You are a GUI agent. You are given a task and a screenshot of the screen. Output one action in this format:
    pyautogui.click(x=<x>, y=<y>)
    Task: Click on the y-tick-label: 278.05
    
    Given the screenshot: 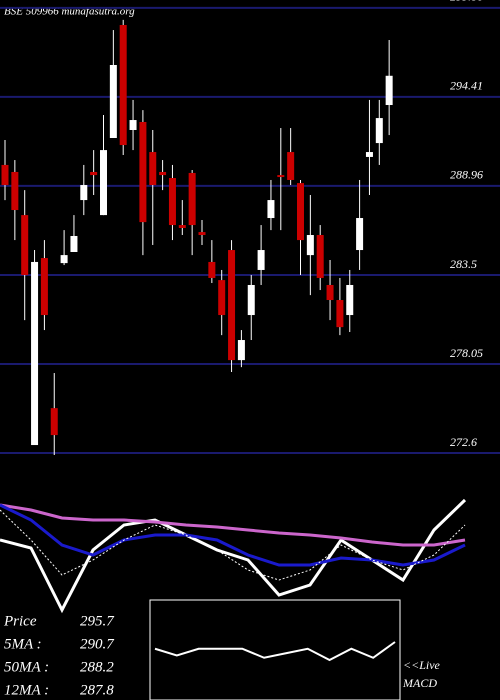 What is the action you would take?
    pyautogui.click(x=466, y=353)
    